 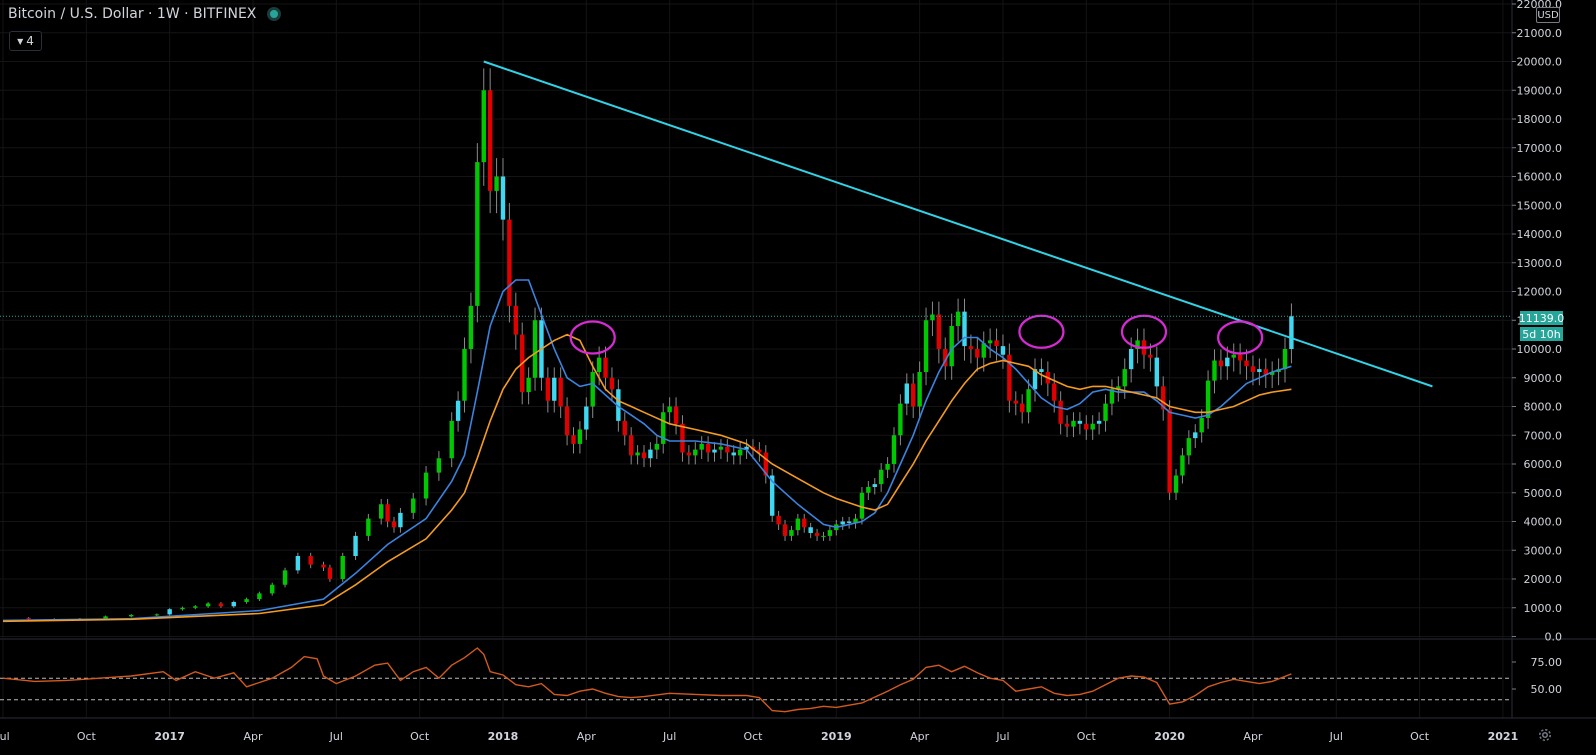 What do you see at coordinates (1545, 735) in the screenshot?
I see `gear-icon` at bounding box center [1545, 735].